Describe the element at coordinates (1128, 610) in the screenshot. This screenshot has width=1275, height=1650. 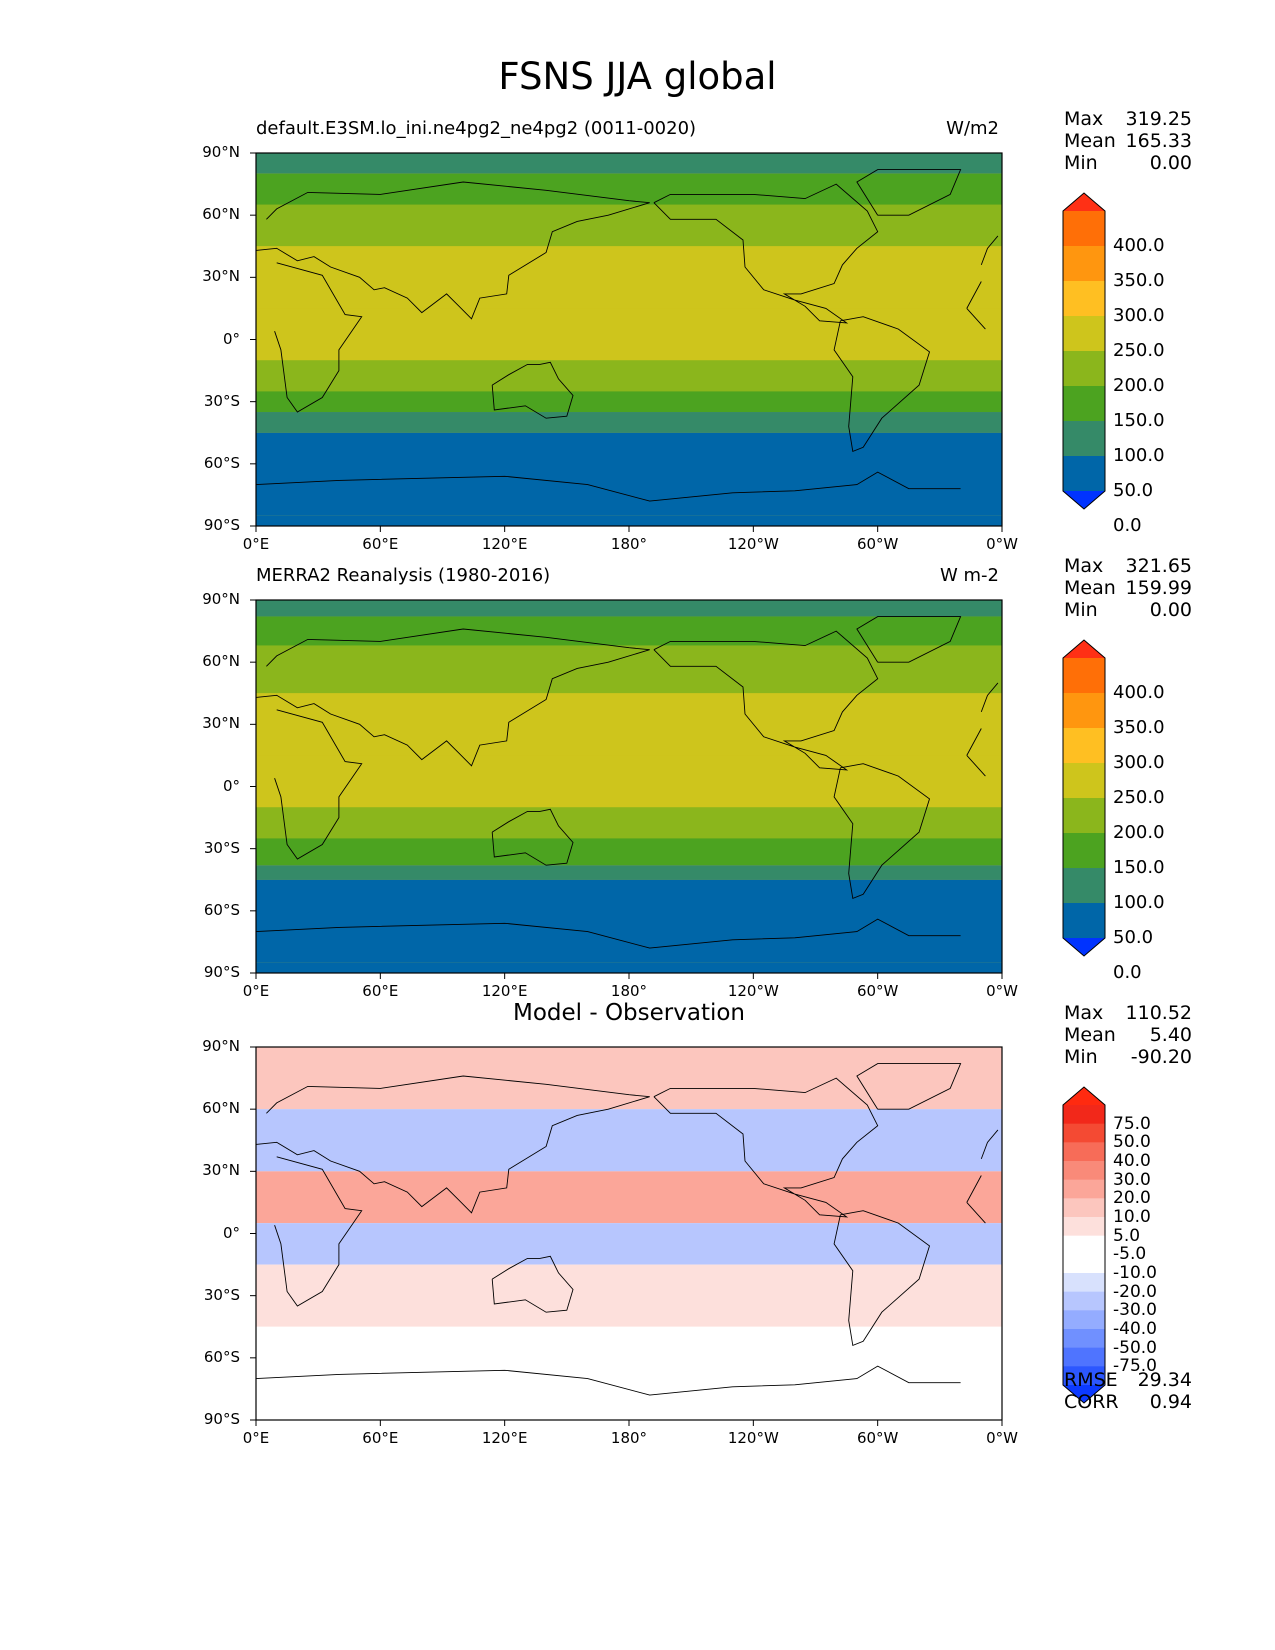
I see `stat-row: Min 0.00` at that location.